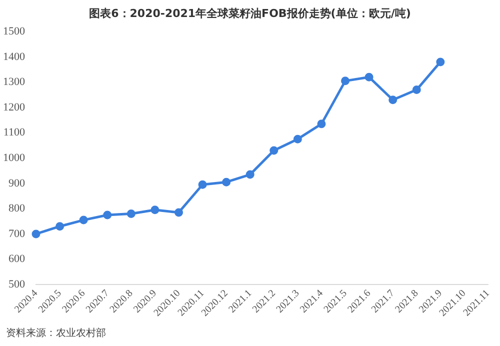 The image size is (500, 346). Describe the element at coordinates (14, 82) in the screenshot. I see `y-tick-label: 1300` at that location.